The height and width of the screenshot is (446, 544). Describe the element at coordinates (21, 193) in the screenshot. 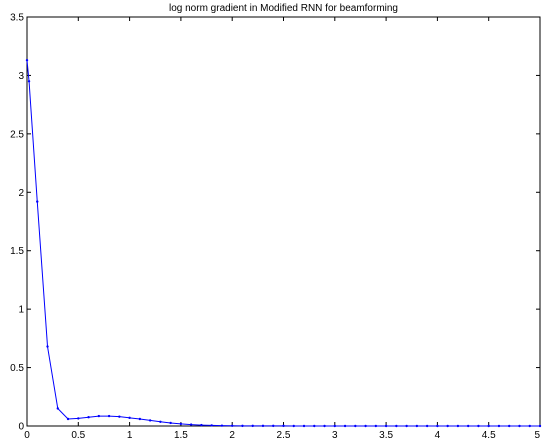

I see `y-tick-label: 2` at that location.